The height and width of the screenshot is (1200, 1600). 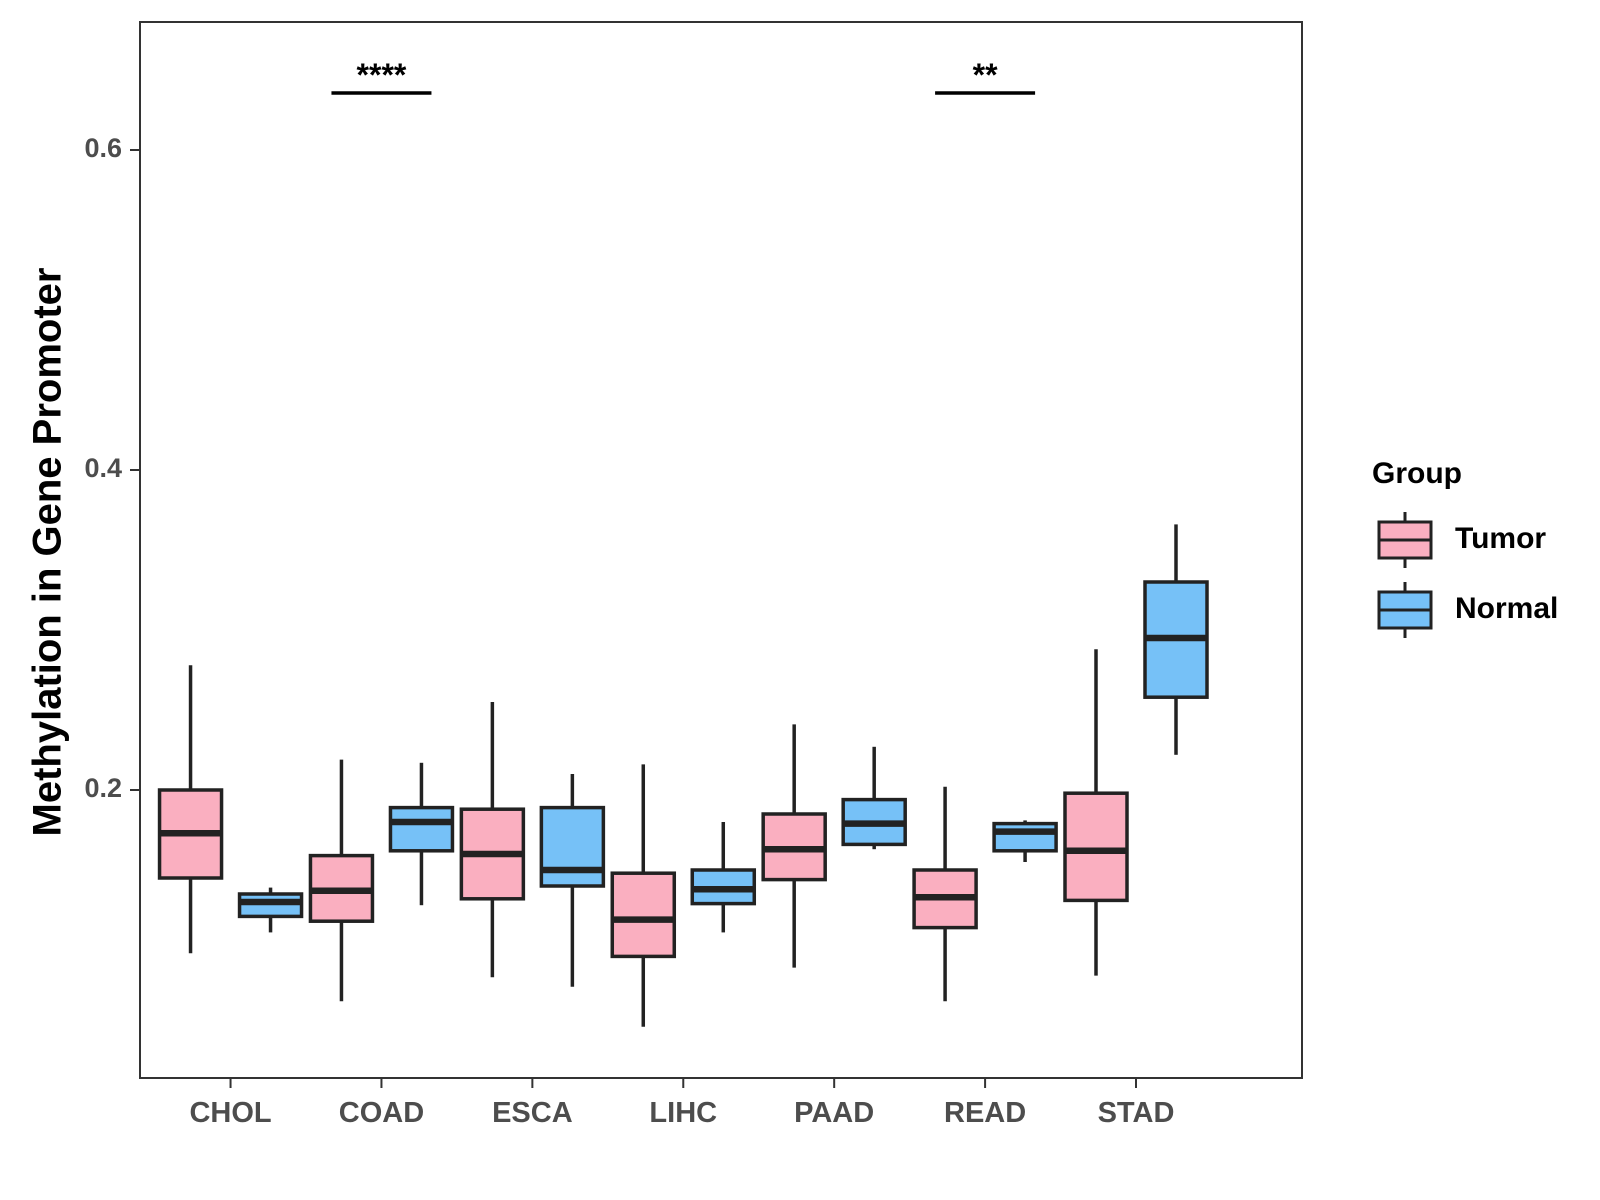 What do you see at coordinates (270, 910) in the screenshot?
I see `box-normal-chol` at bounding box center [270, 910].